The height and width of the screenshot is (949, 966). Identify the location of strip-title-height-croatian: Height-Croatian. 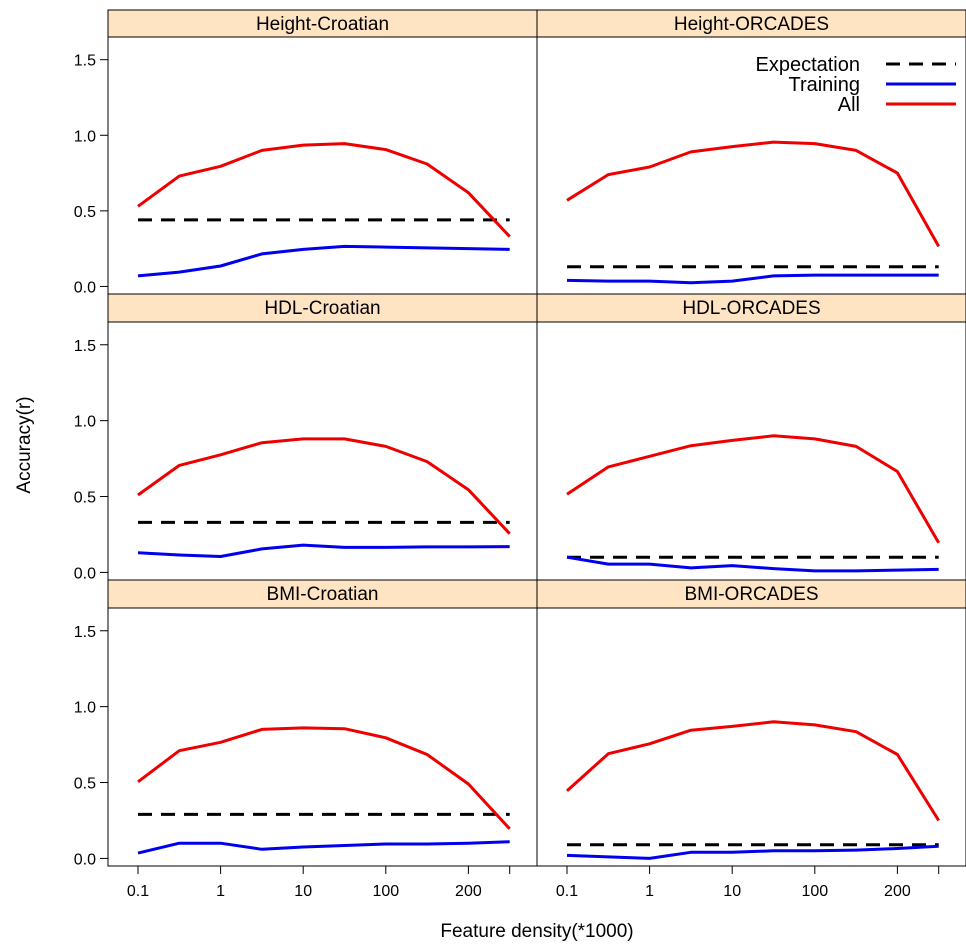
(322, 24).